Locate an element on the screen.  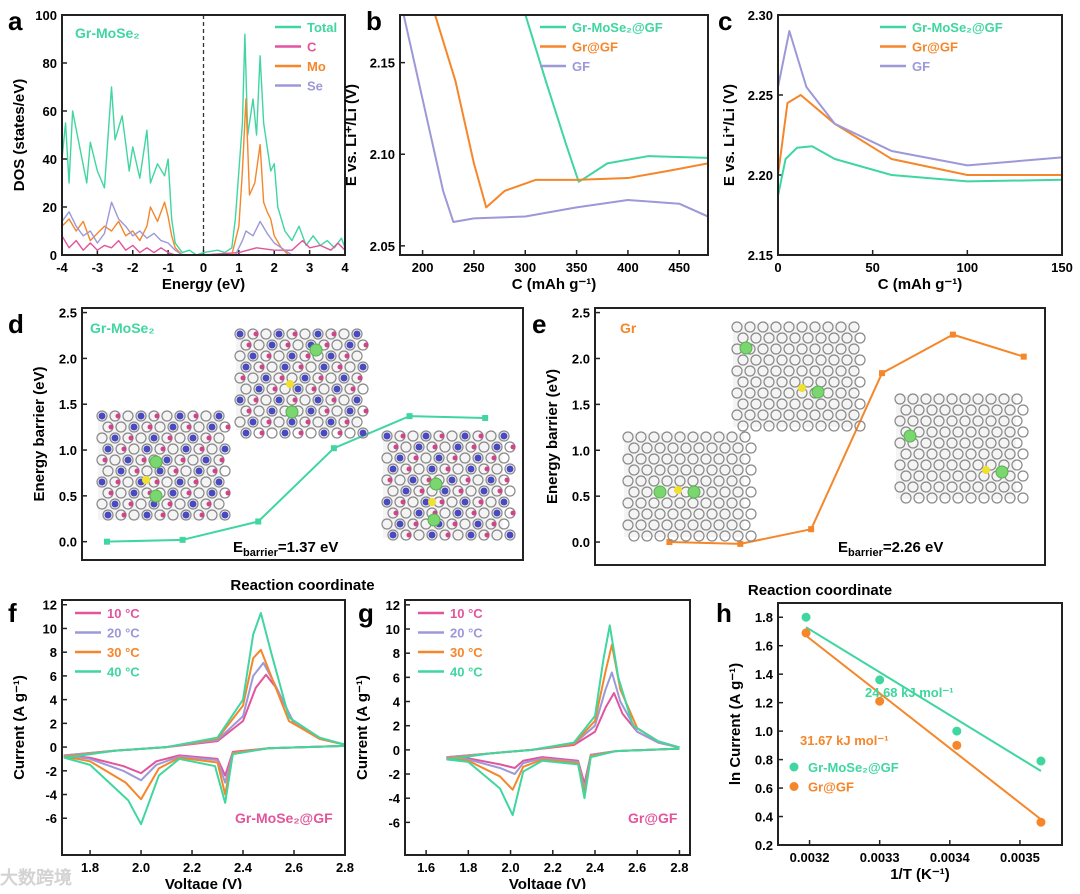
annotation: Gr-MoSe₂ is located at coordinates (107, 33).